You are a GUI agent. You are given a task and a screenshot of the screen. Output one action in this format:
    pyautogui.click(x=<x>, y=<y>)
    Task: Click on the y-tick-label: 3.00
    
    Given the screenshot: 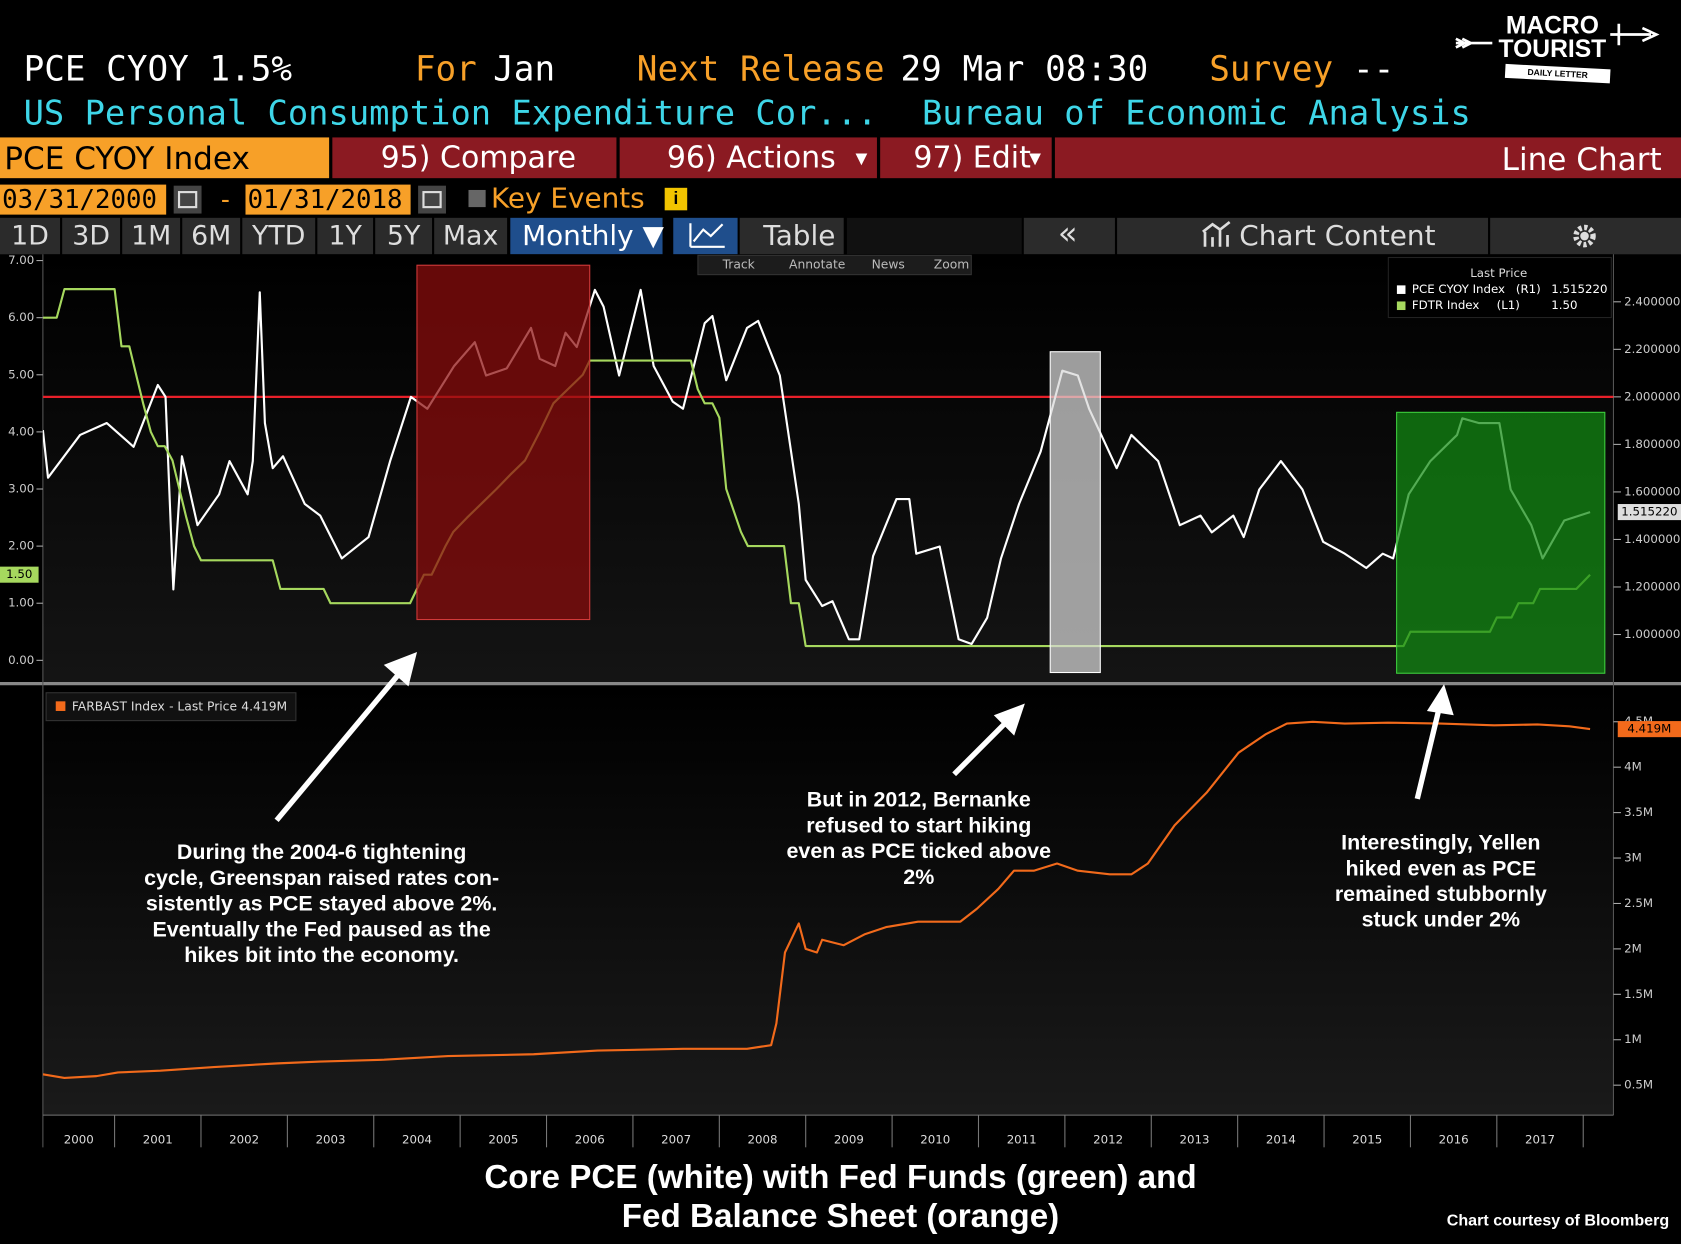 What is the action you would take?
    pyautogui.click(x=21, y=489)
    